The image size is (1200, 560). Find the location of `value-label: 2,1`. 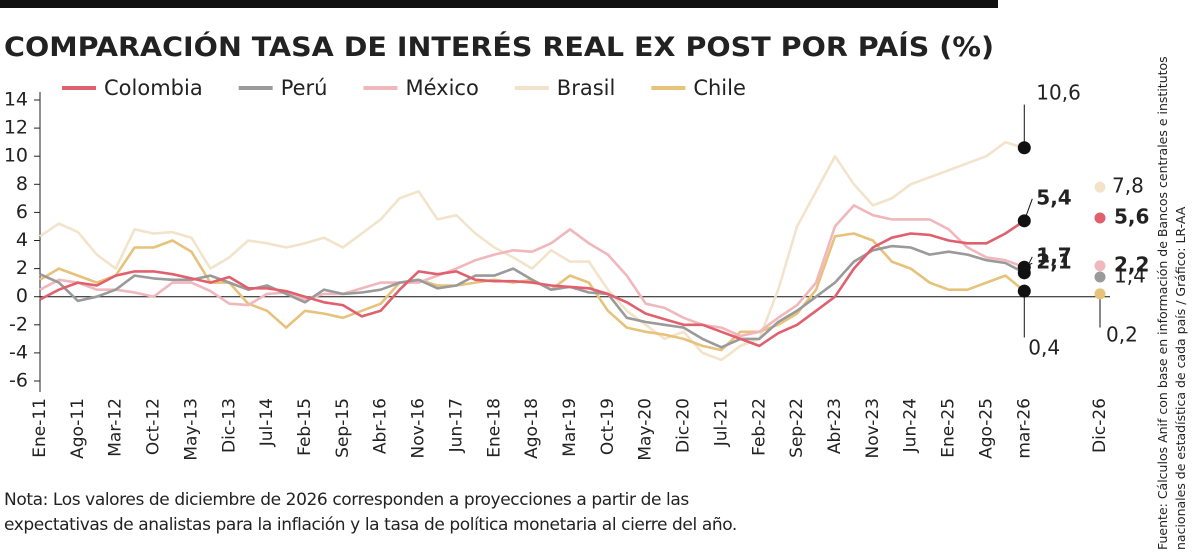

value-label: 2,1 is located at coordinates (1053, 262).